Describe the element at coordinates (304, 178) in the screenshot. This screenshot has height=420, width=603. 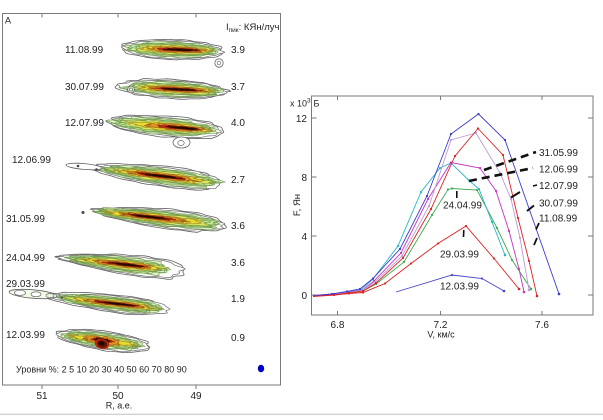
I see `svg-text: 8` at that location.